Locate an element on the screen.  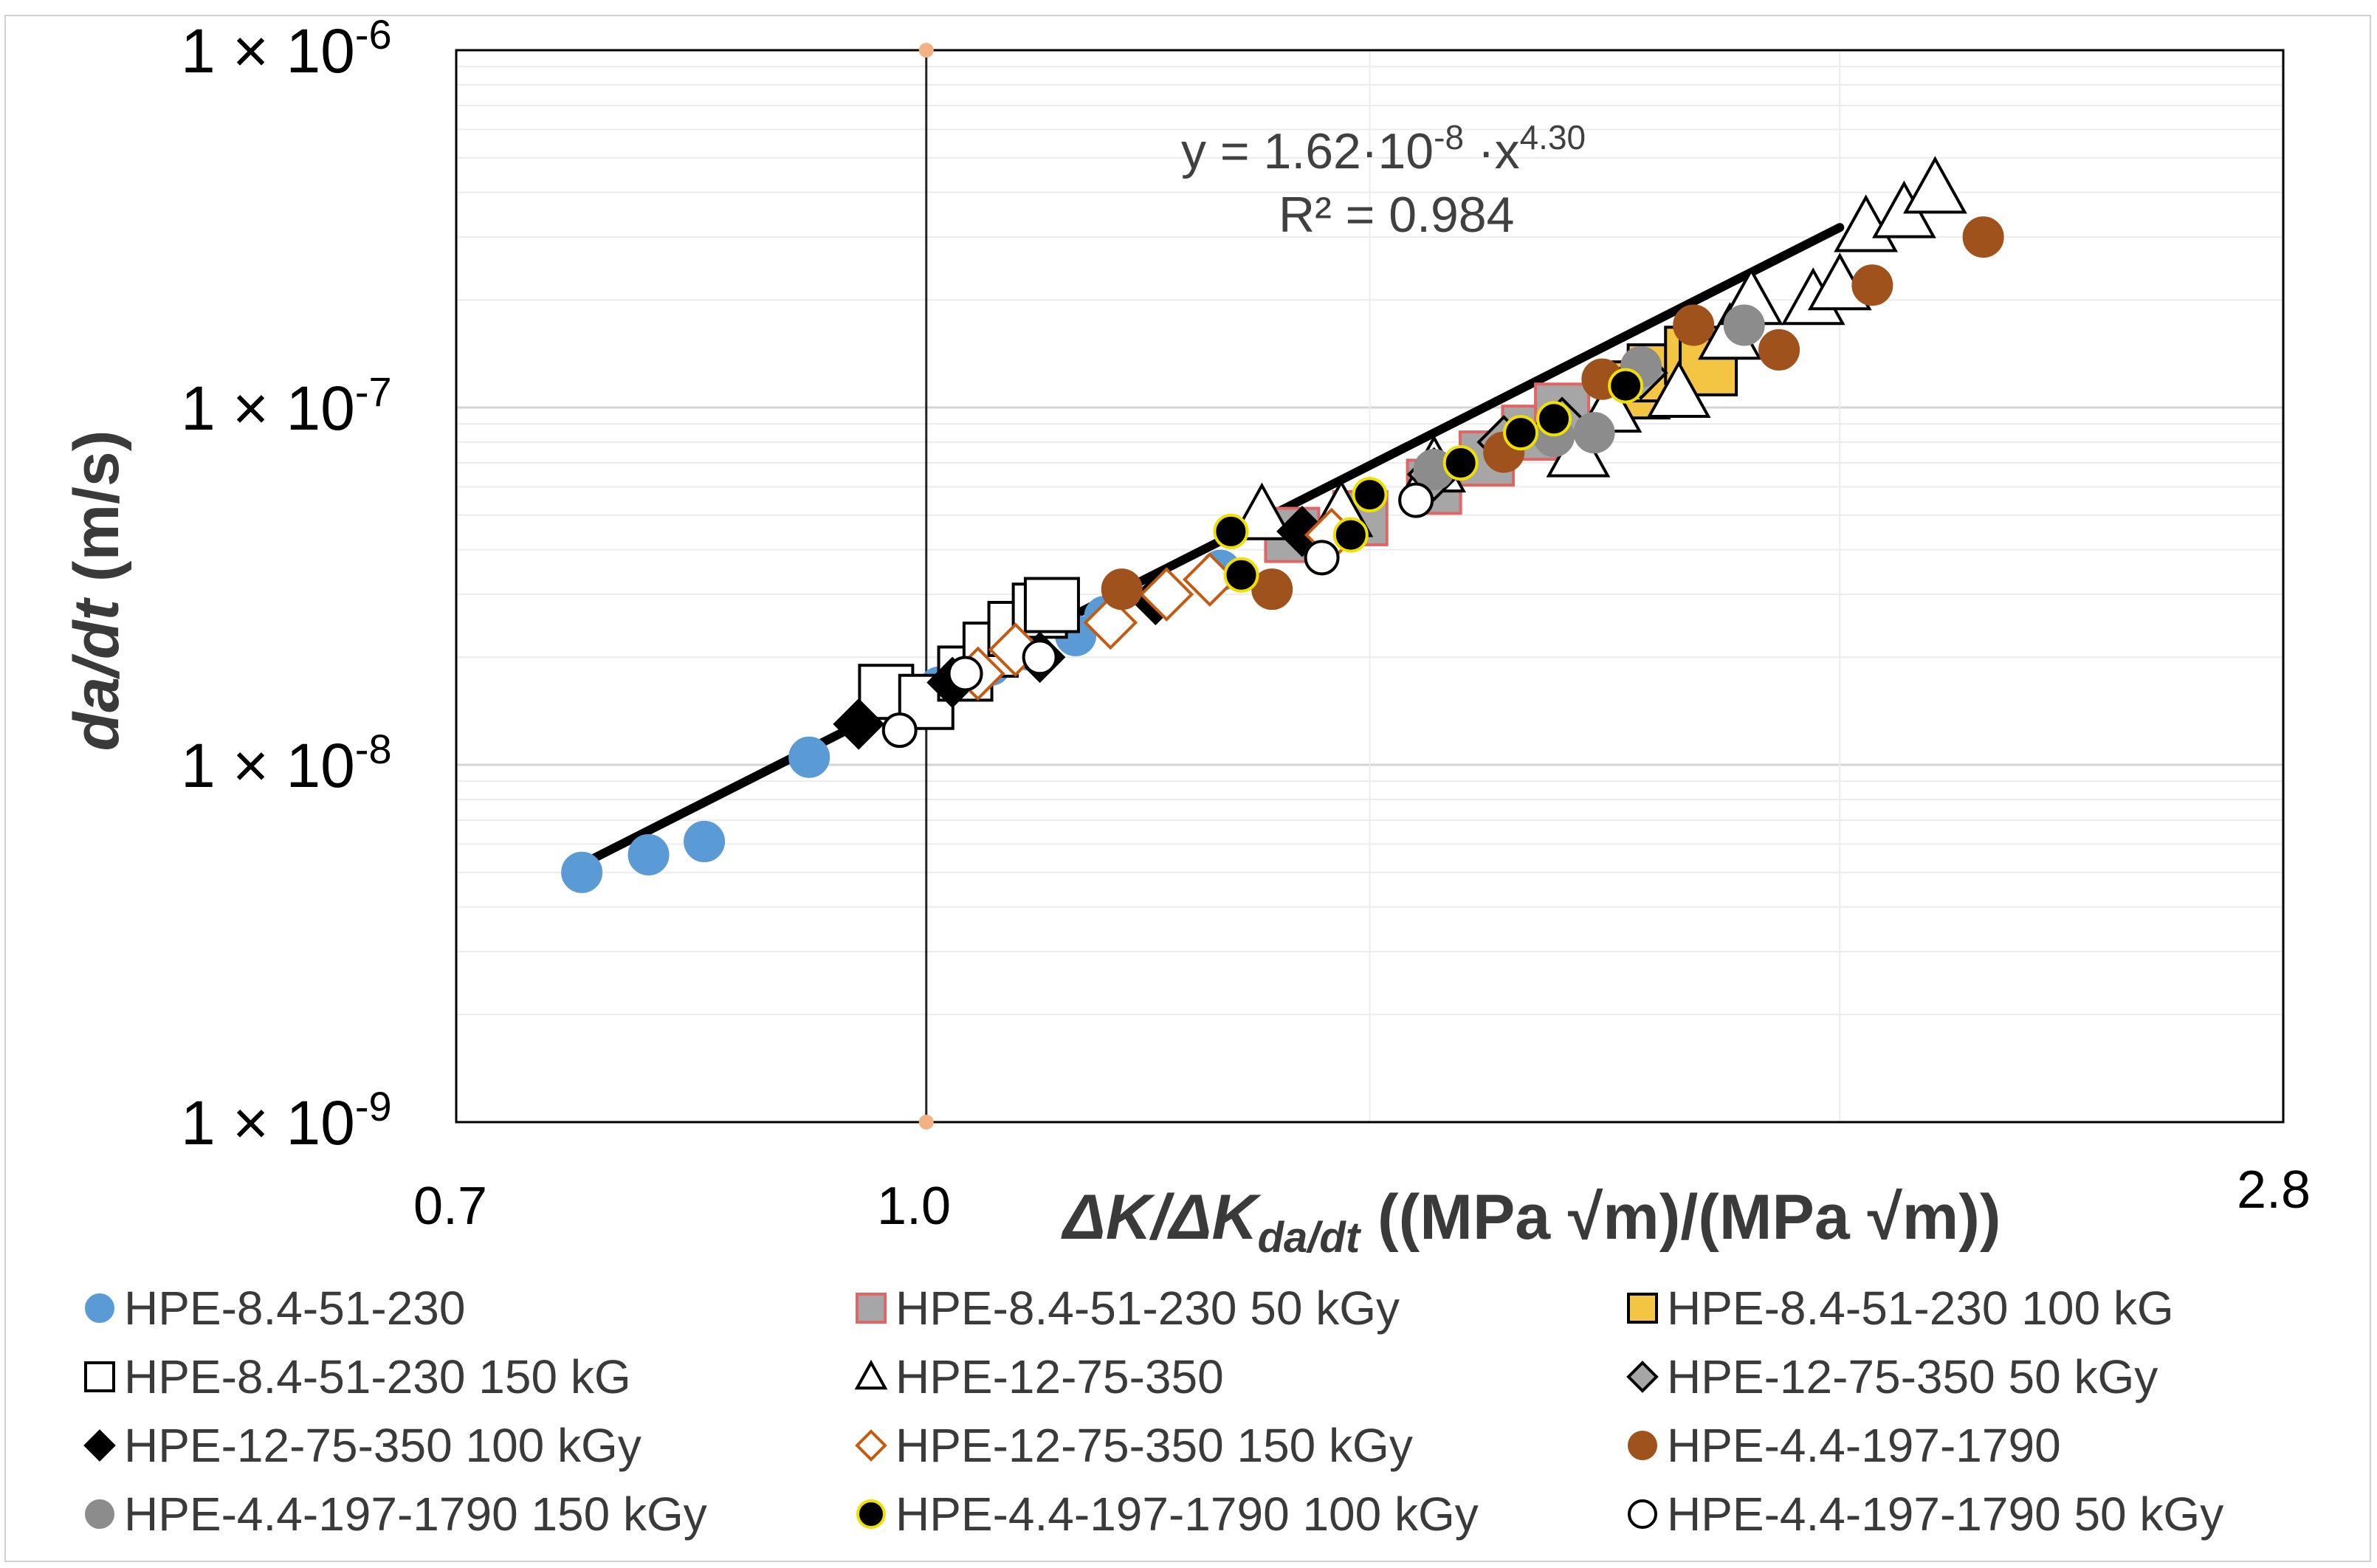
legend-item: HPE-4.4-197-1790 50 kGy is located at coordinates (1993, 1513).